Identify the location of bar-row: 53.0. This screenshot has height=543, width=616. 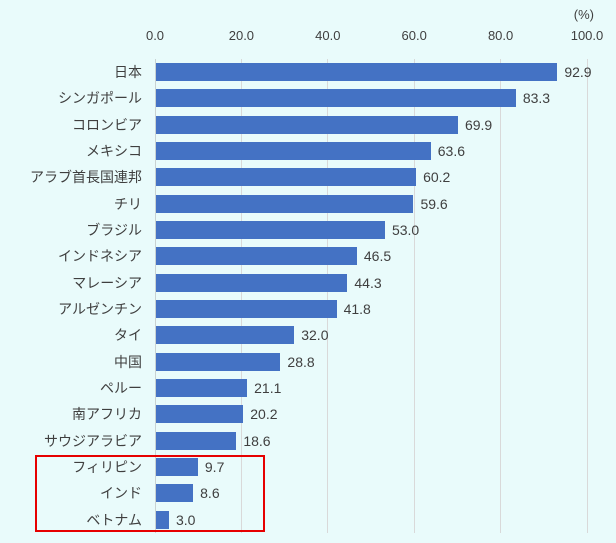
(371, 230).